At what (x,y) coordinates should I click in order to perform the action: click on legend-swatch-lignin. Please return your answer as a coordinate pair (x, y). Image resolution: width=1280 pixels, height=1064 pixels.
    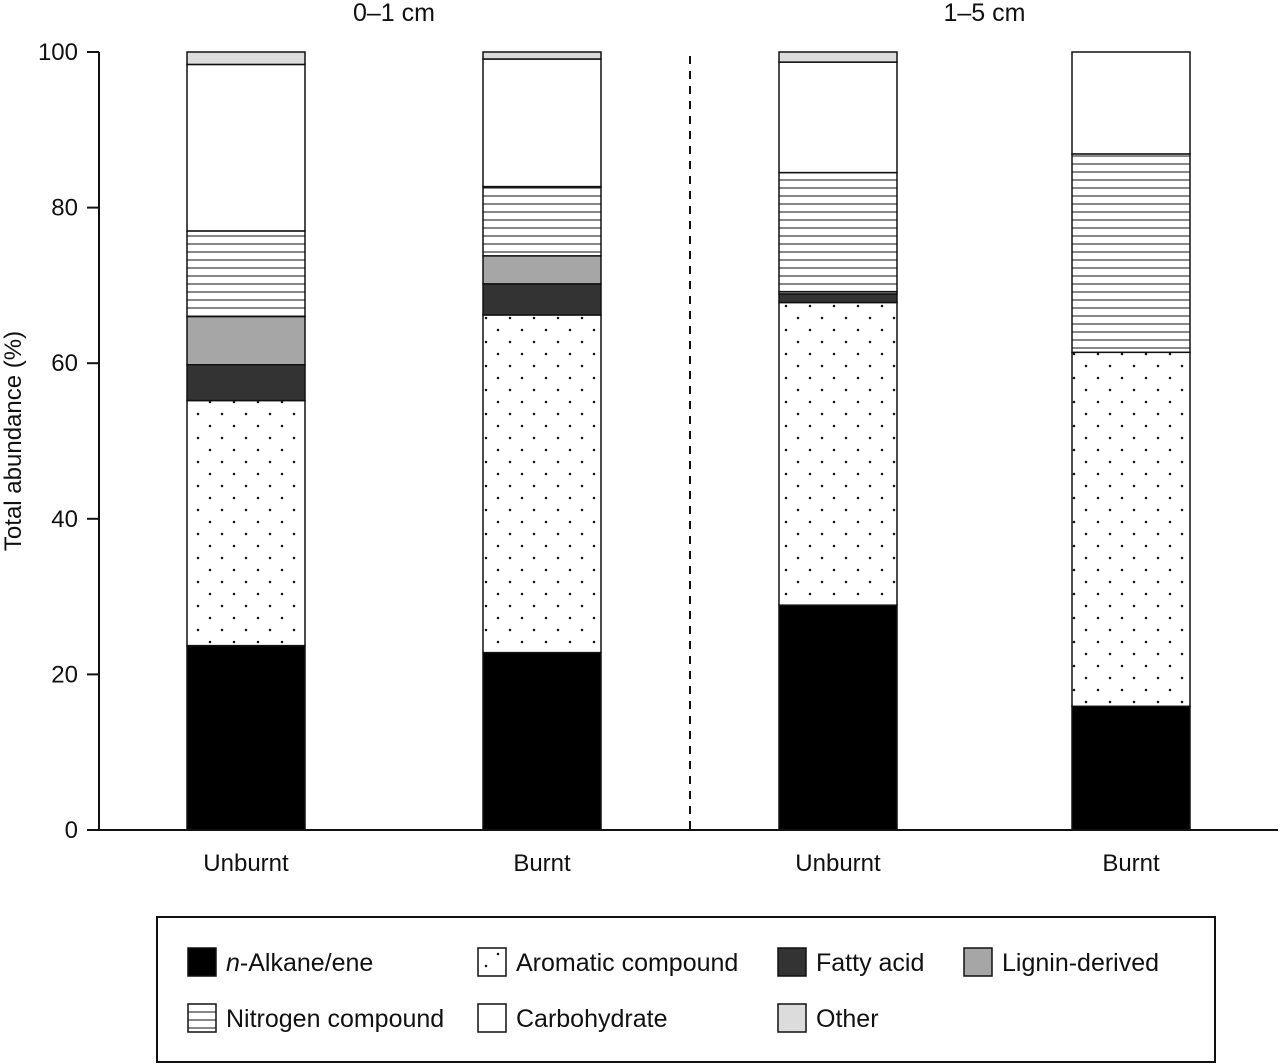
    Looking at the image, I should click on (978, 962).